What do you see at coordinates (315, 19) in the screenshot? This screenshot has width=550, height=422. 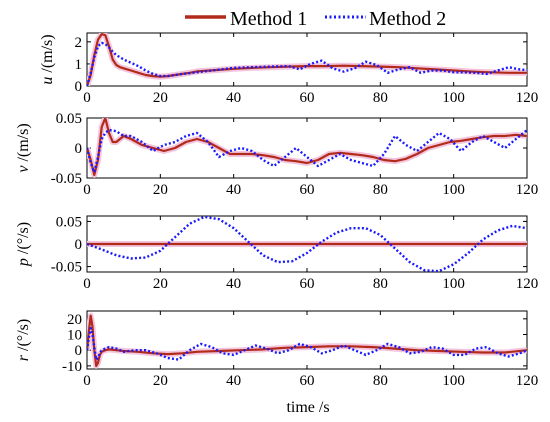 I see `legend: Method 1 Method 2` at bounding box center [315, 19].